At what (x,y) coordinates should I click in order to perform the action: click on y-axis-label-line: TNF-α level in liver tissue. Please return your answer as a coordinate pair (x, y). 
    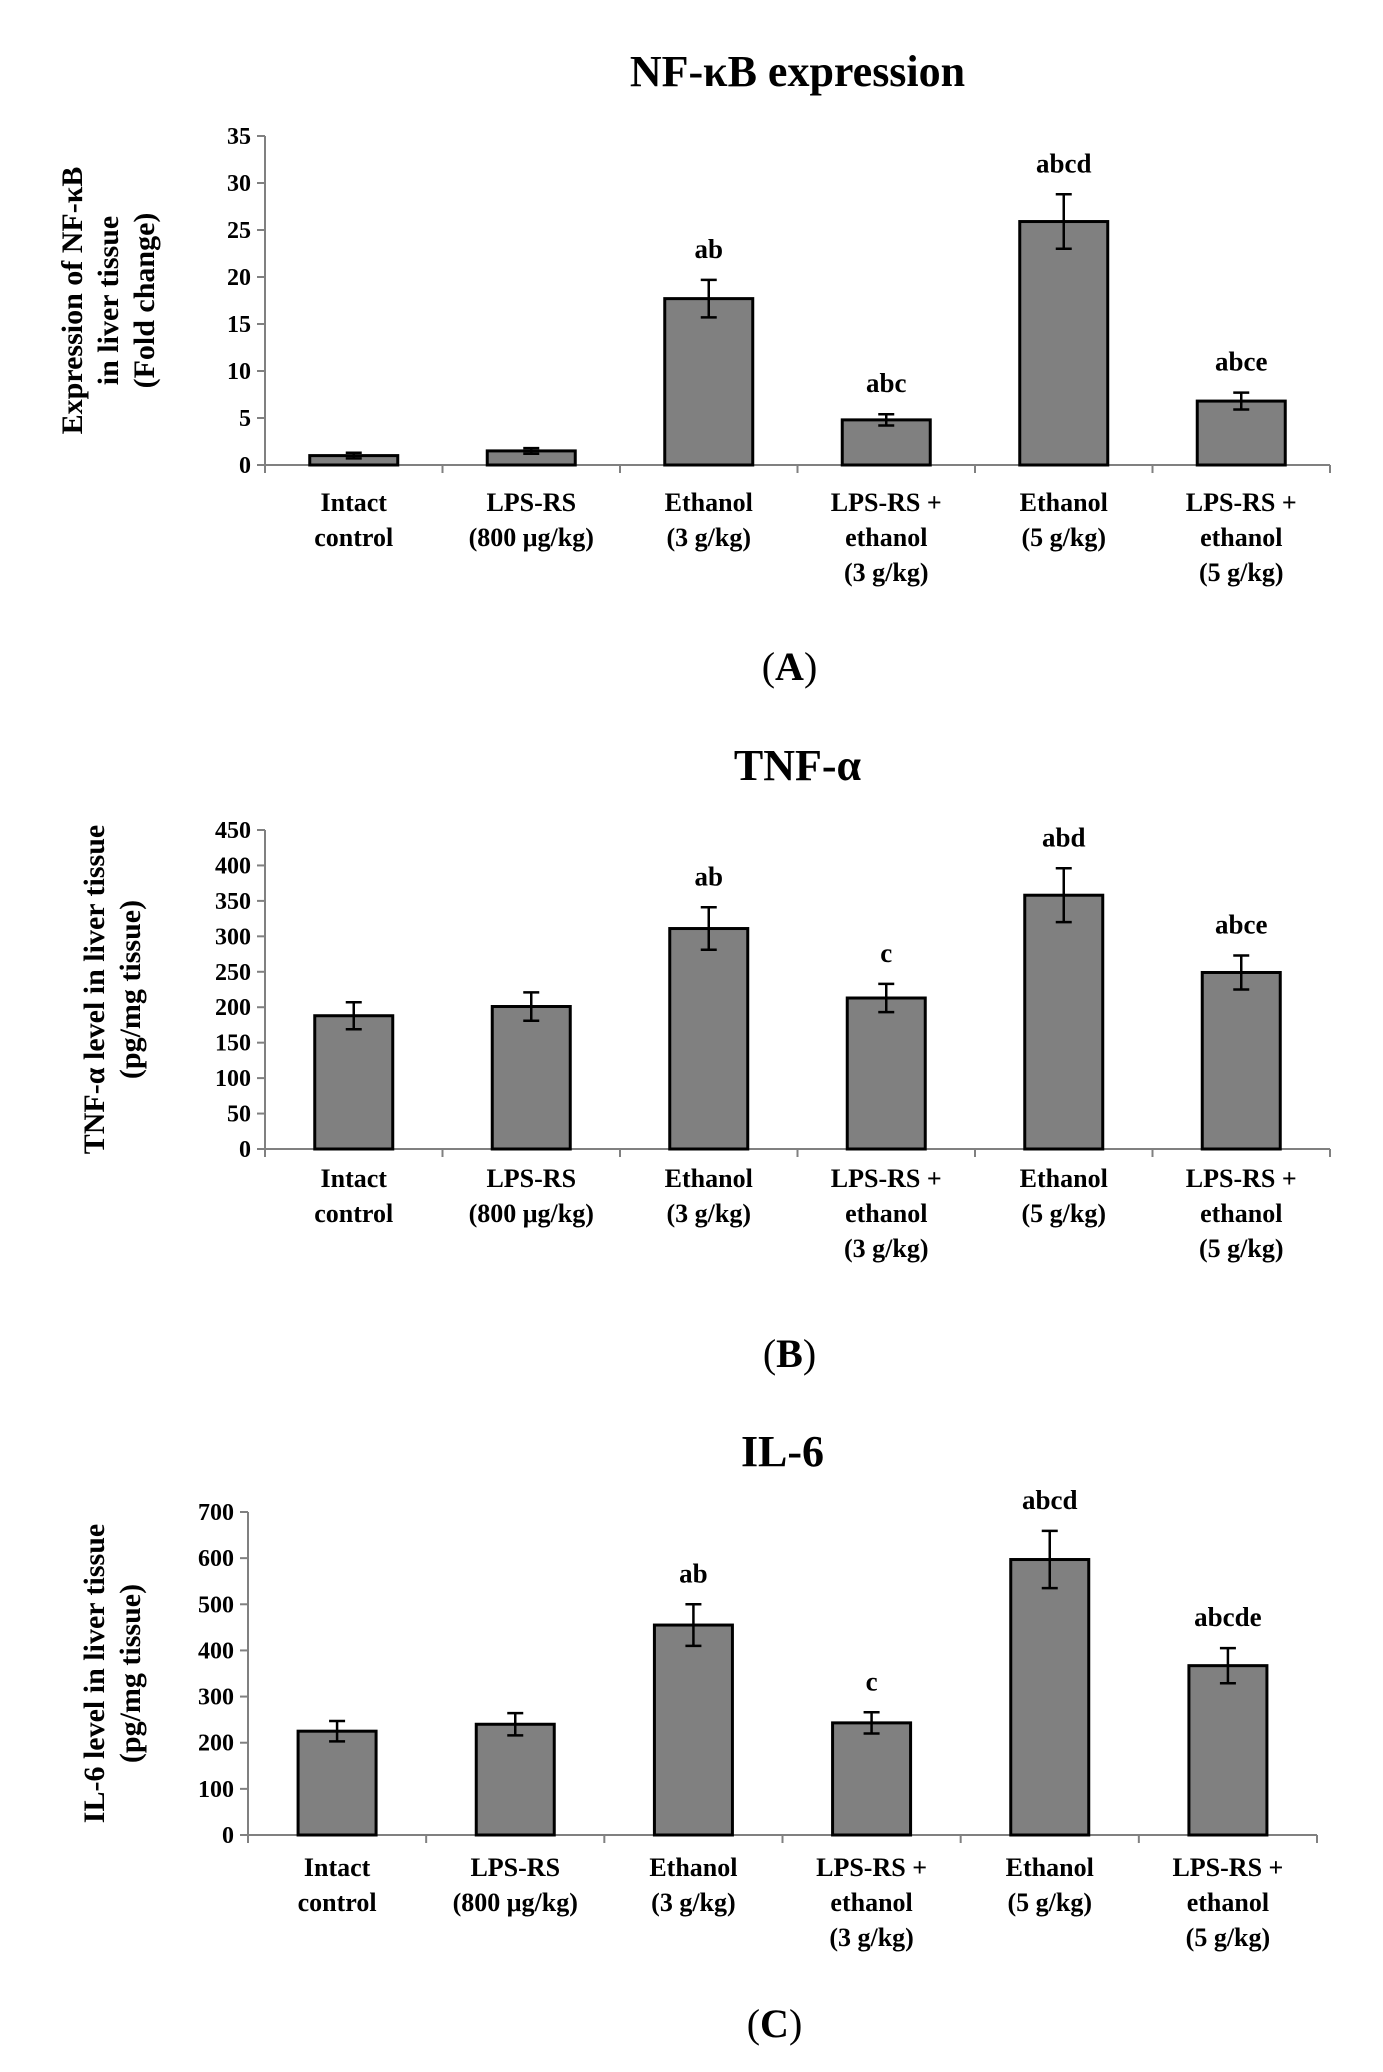
    Looking at the image, I should click on (94, 990).